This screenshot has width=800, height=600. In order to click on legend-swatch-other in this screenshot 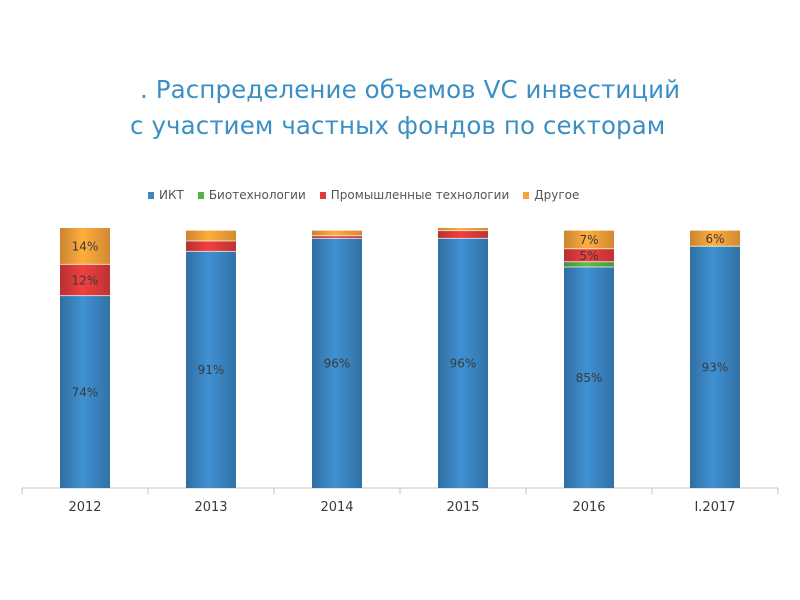, I will do `click(526, 195)`.